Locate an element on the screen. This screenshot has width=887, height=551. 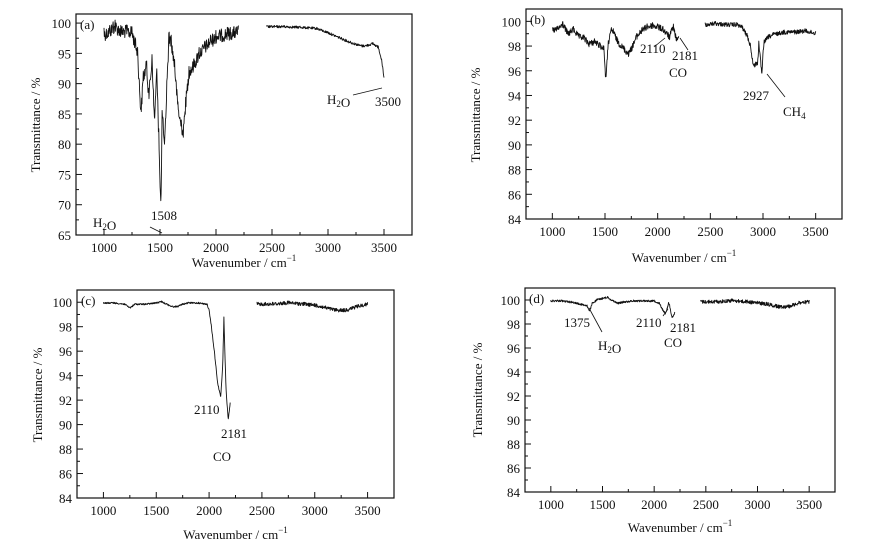
spectrum-c-high-line is located at coordinates (312, 306).